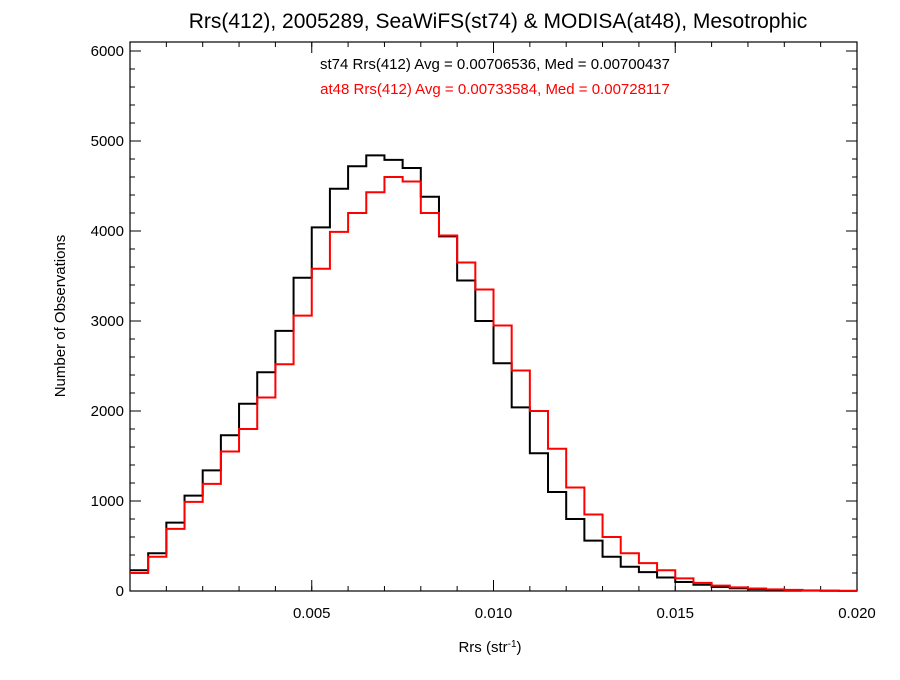 Image resolution: width=900 pixels, height=680 pixels. What do you see at coordinates (482, 647) in the screenshot?
I see `x-axis-label-main: Rrs (str` at bounding box center [482, 647].